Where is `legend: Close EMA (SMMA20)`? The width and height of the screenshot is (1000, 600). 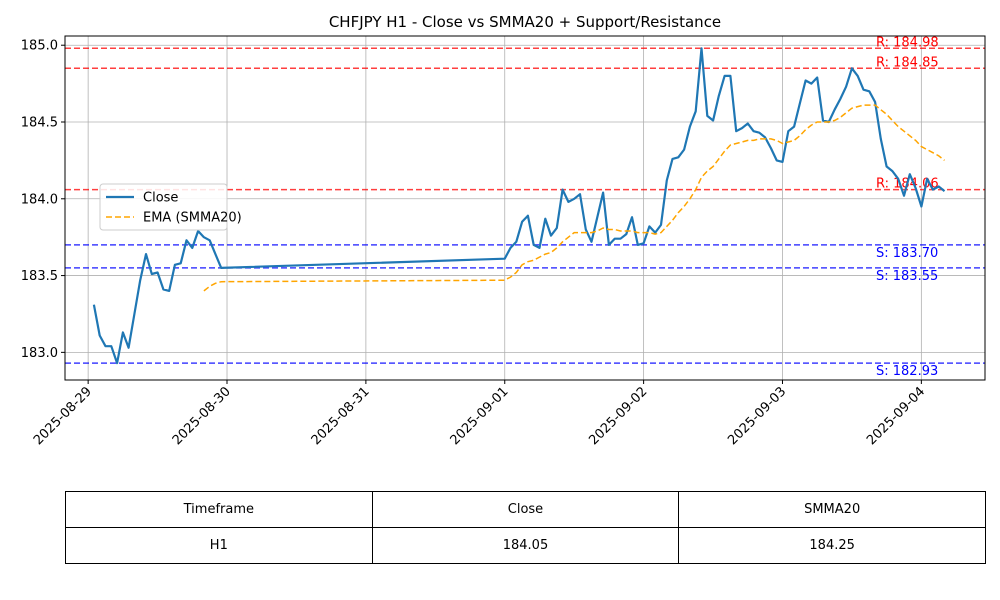
legend: Close EMA (SMMA20) is located at coordinates (170, 207).